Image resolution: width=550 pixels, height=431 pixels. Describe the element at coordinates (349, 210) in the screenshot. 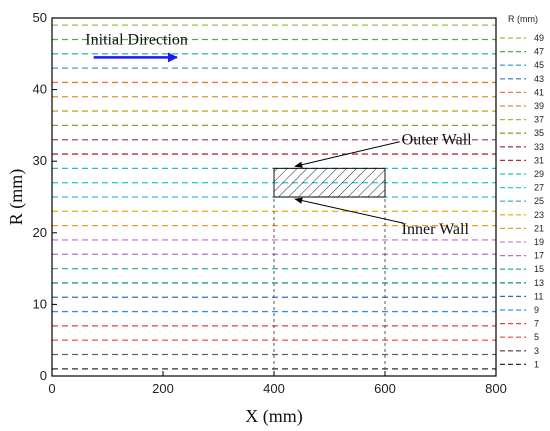

I see `inner-wall-arrow` at that location.